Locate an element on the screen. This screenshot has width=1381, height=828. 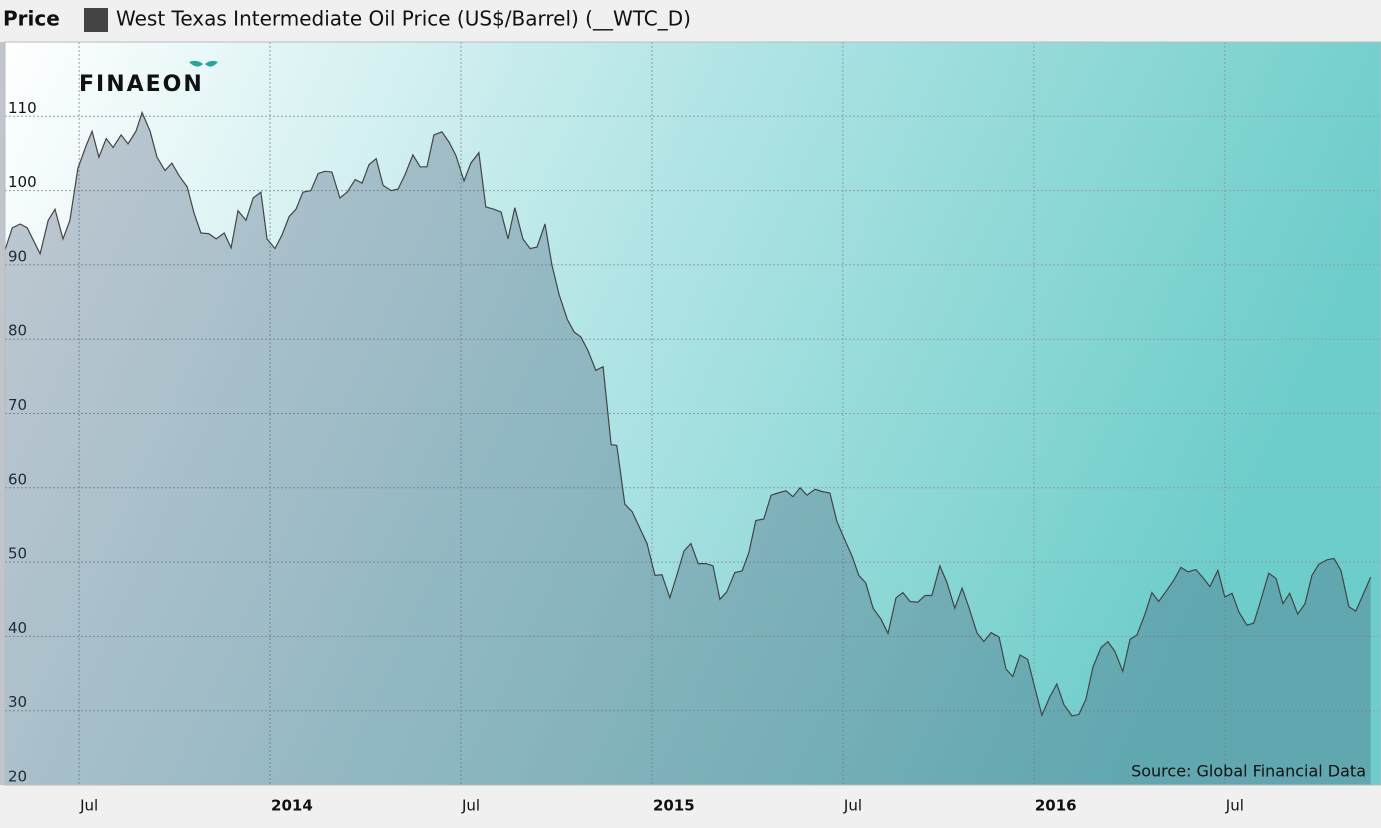
logo-leaf is located at coordinates (203, 63).